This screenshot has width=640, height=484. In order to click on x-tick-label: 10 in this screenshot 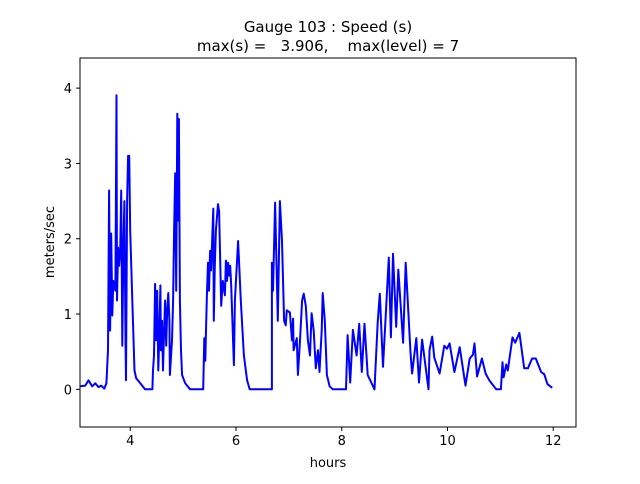, I will do `click(447, 441)`.